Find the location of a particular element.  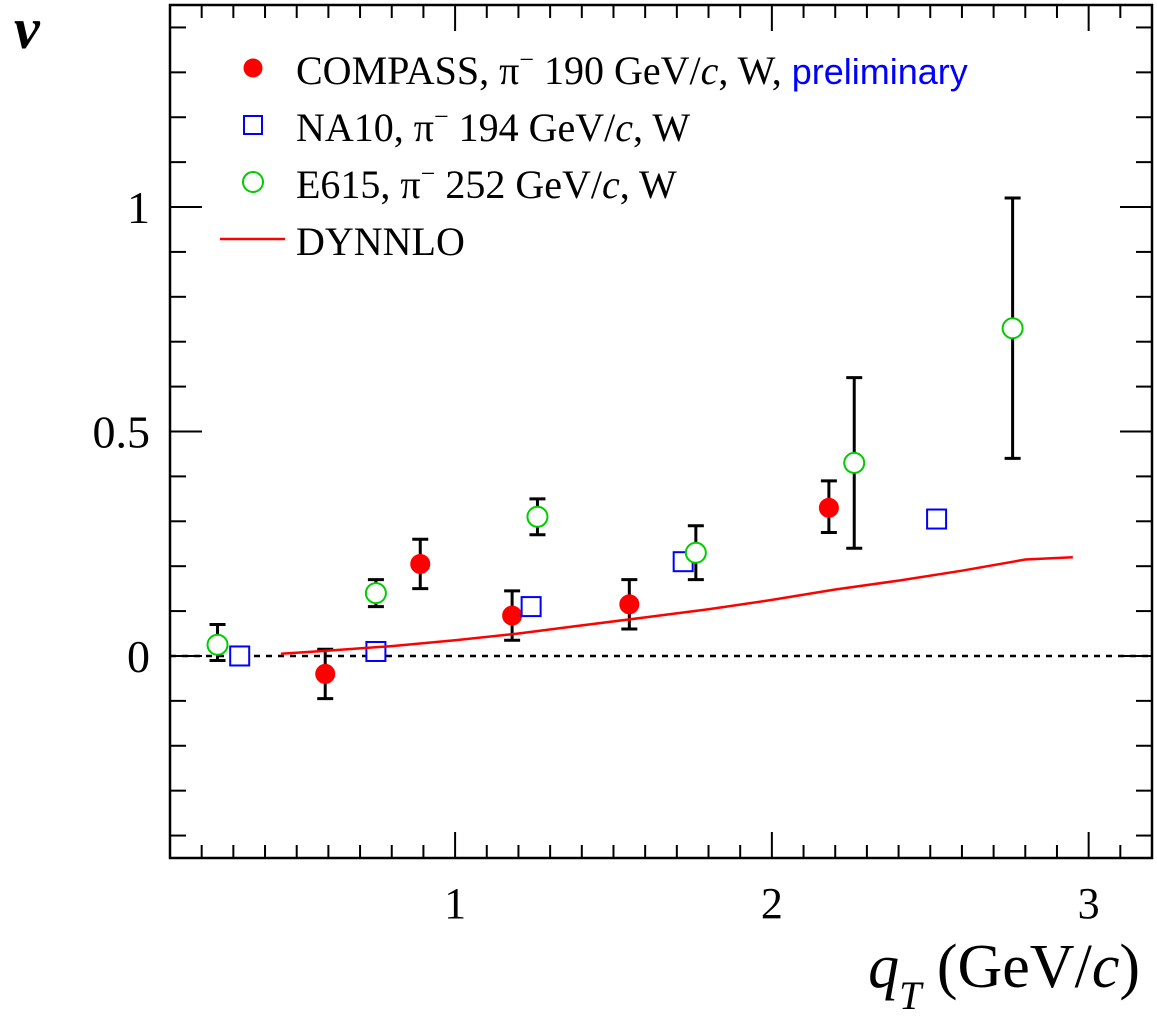

x-axis-label-q: q is located at coordinates (883, 967).